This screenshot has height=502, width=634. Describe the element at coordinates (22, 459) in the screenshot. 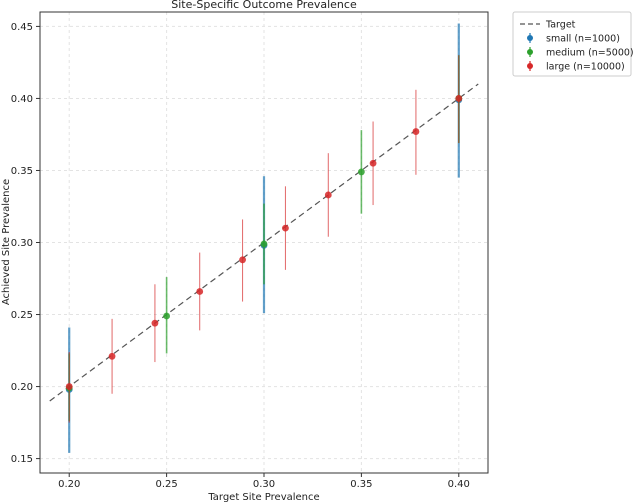

I see `y-tick-label: 0.15` at that location.